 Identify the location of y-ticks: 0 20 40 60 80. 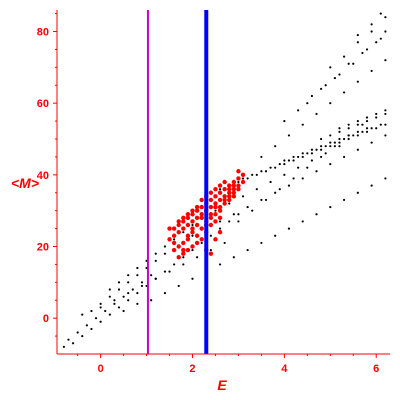
(47, 175).